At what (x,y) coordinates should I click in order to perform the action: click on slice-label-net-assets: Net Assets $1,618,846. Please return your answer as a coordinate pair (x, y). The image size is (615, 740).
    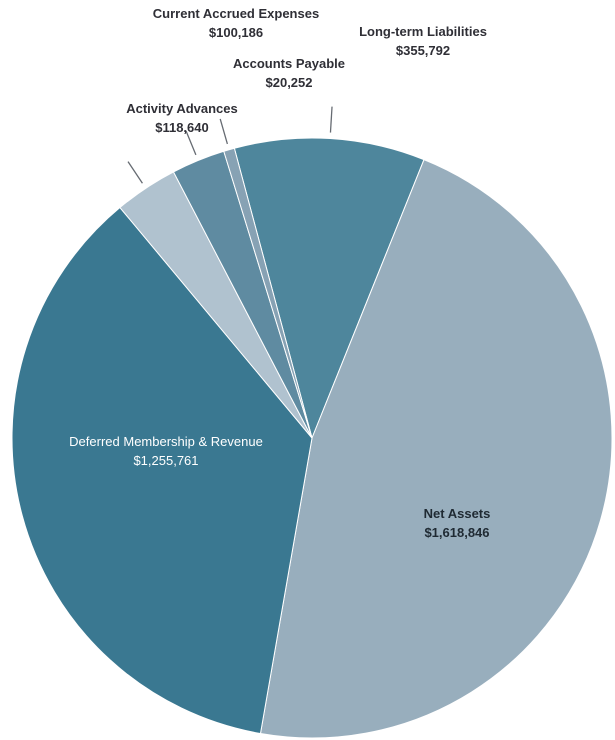
    Looking at the image, I should click on (457, 523).